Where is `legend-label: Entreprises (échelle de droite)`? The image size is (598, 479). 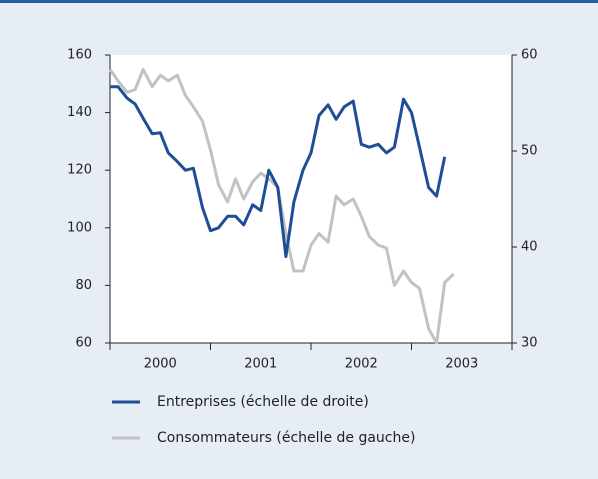 legend-label: Entreprises (échelle de droite) is located at coordinates (263, 402).